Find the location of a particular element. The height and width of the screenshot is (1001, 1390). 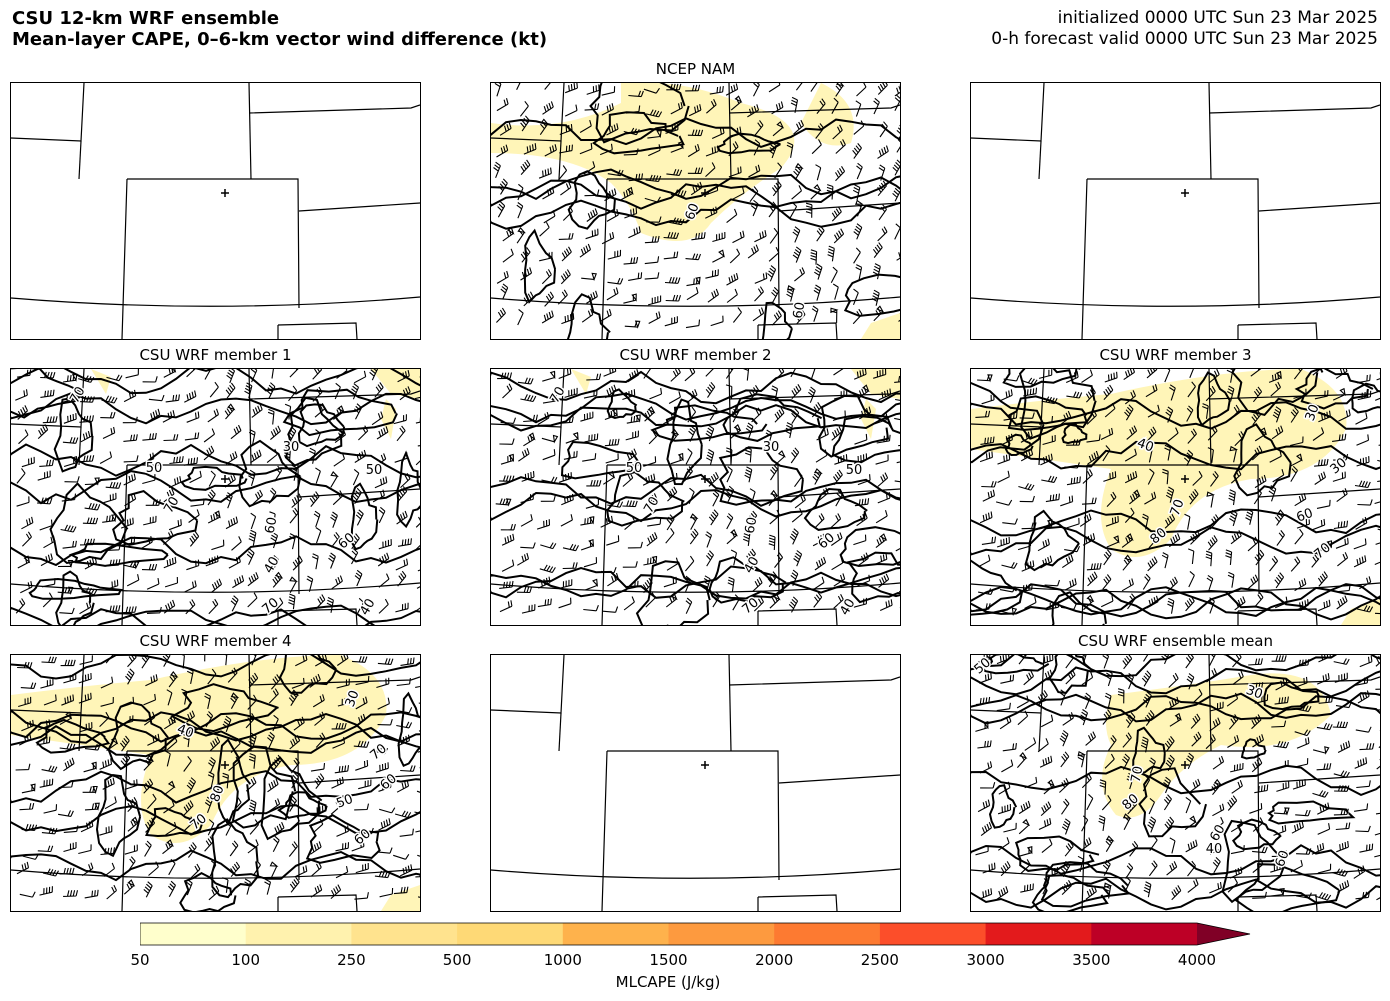

colorbar-tick-label: 50 is located at coordinates (140, 960).